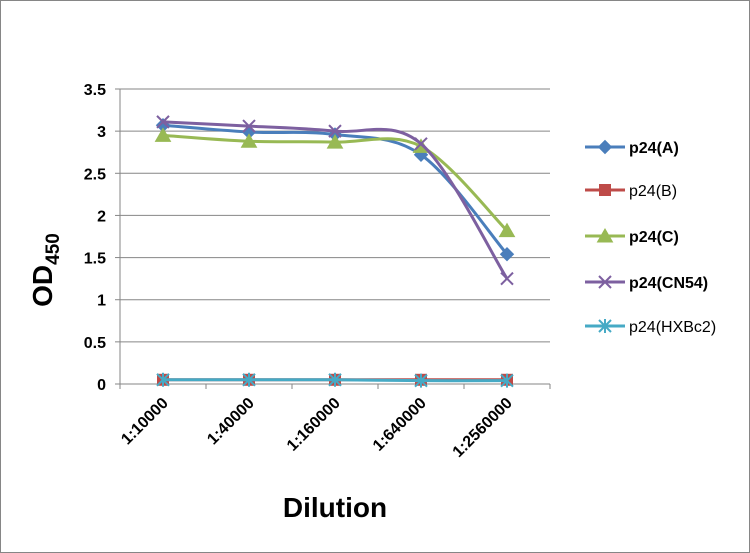  I want to click on x-tick-label: 1:10000, so click(145, 422).